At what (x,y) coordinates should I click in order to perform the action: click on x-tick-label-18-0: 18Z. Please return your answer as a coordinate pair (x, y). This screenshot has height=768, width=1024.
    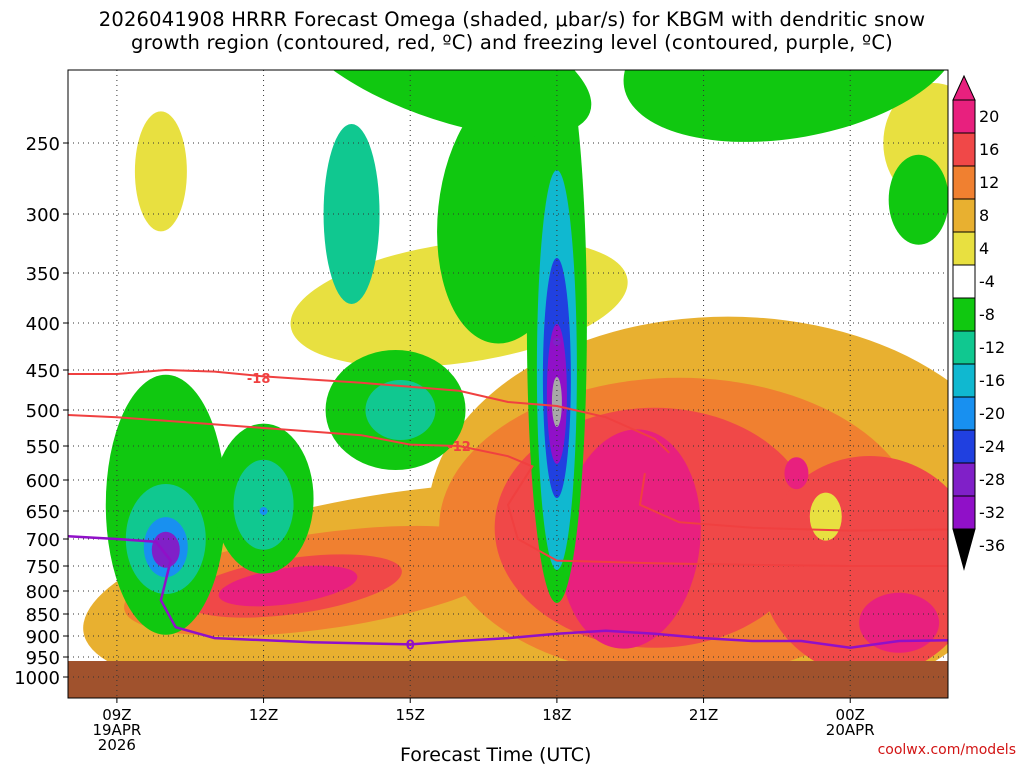
    Looking at the image, I should click on (556, 715).